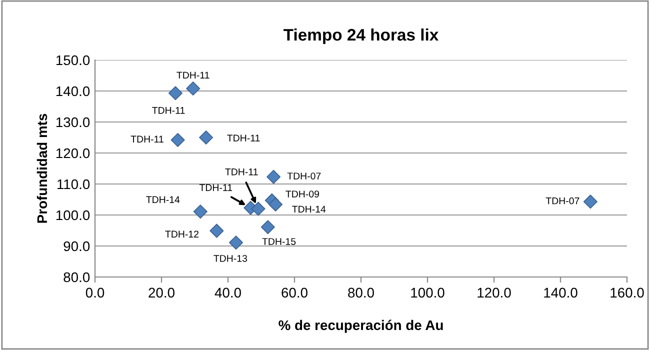 The width and height of the screenshot is (650, 350). What do you see at coordinates (295, 293) in the screenshot?
I see `x-tick-label: 60.0` at bounding box center [295, 293].